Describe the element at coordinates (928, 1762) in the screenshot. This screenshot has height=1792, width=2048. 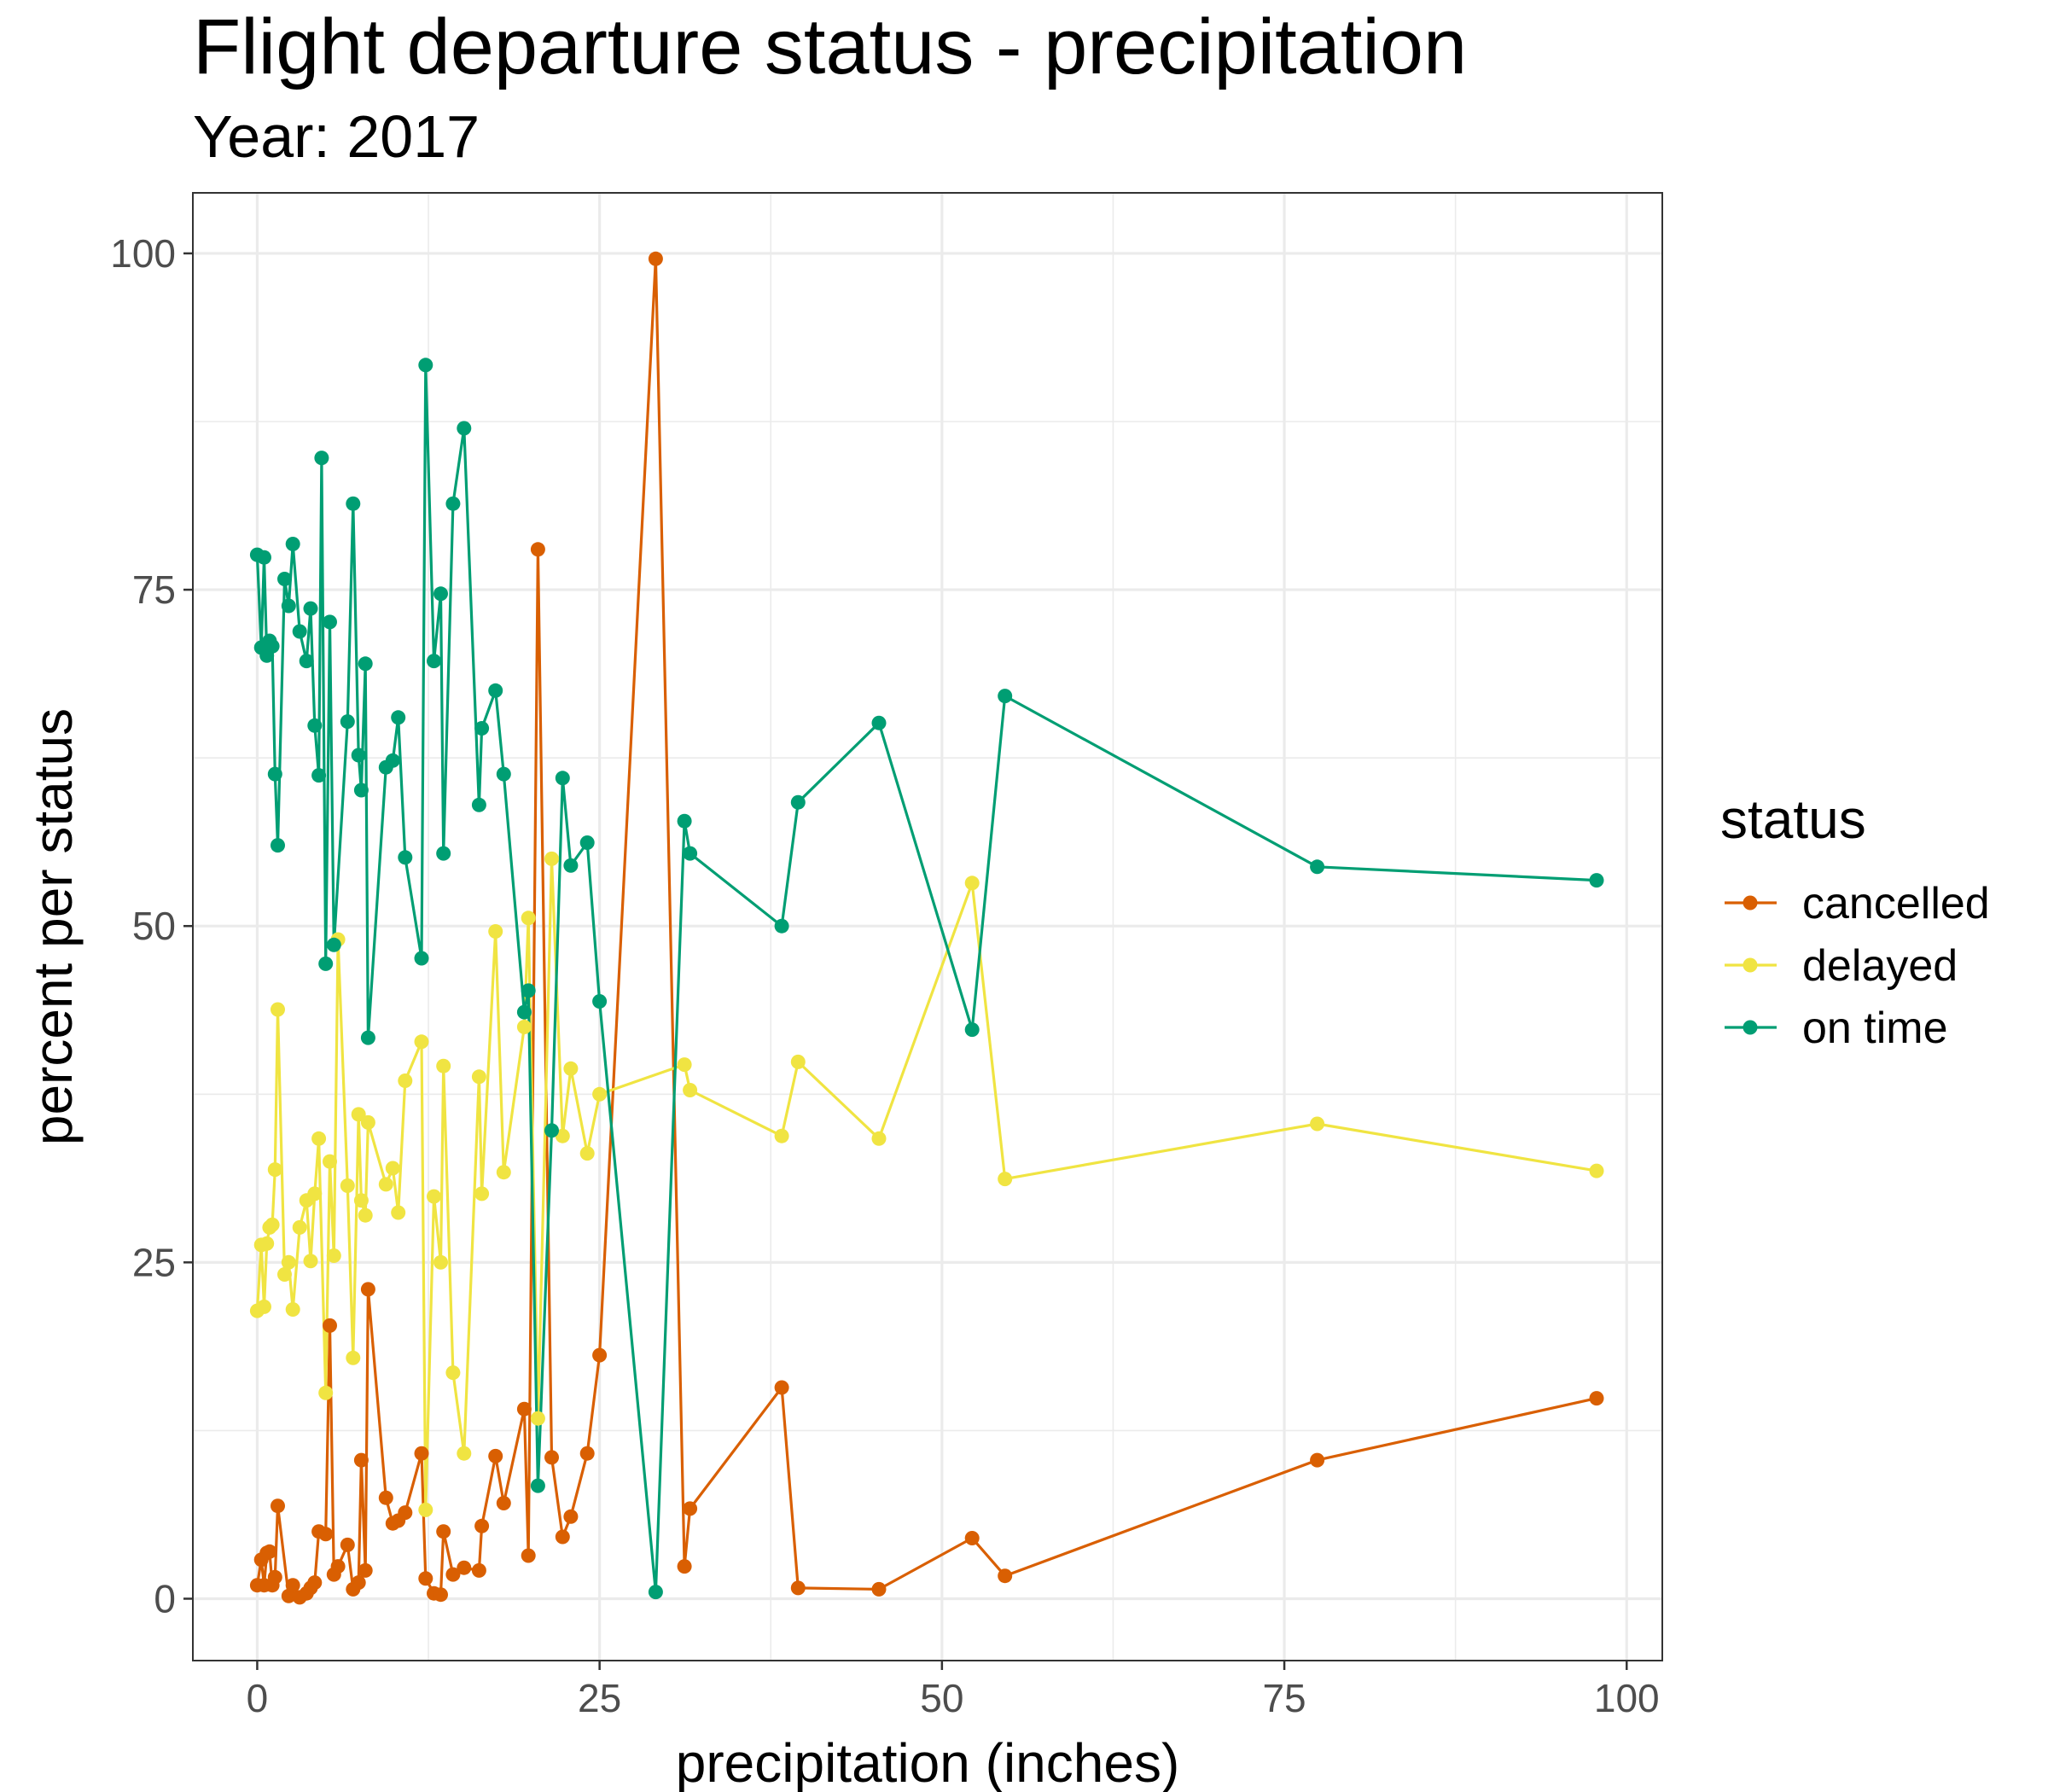
I see `x-axis-title: precipitation (inches)` at that location.